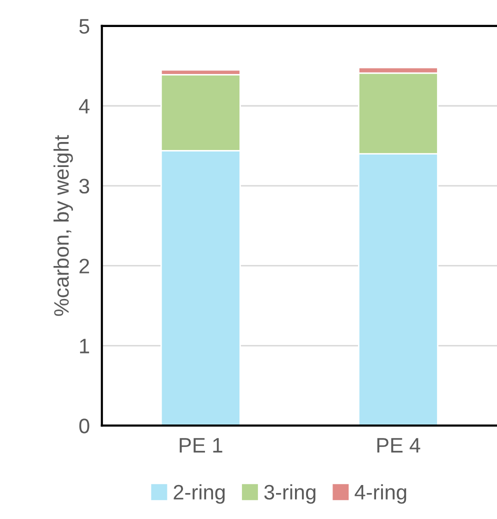 The image size is (497, 519). I want to click on legend-label: 4-ring, so click(380, 494).